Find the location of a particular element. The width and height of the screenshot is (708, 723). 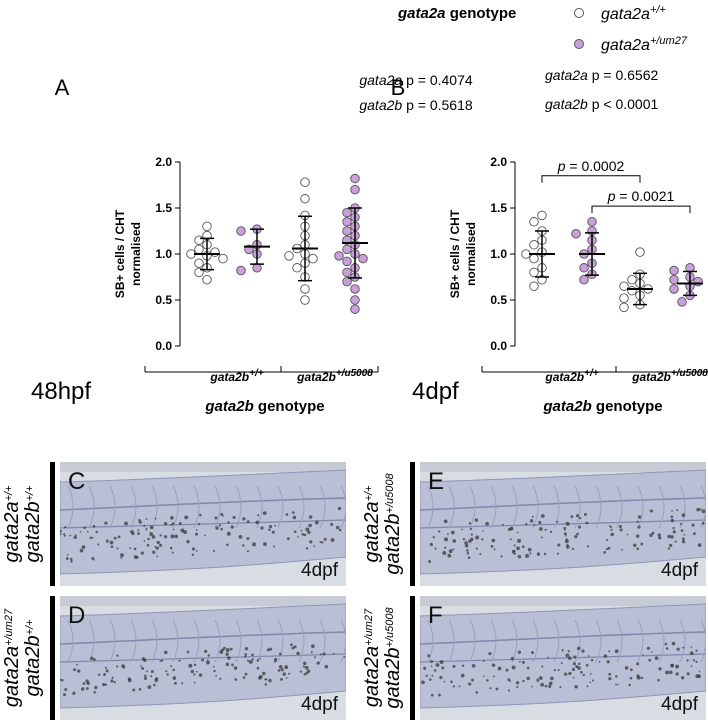

image-top-band is located at coordinates (203, 601).